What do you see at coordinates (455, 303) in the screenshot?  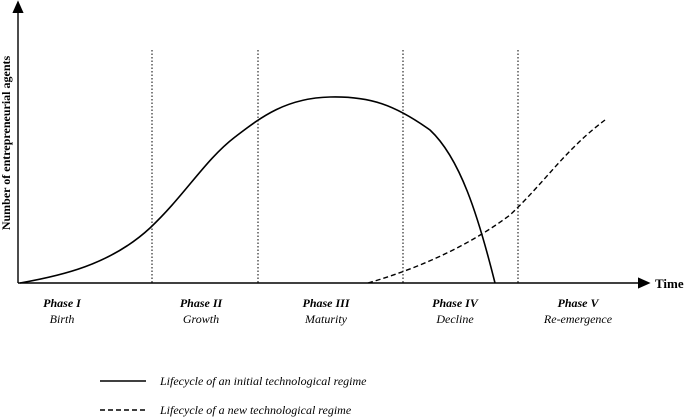 I see `phase-4-name: Phase IV` at bounding box center [455, 303].